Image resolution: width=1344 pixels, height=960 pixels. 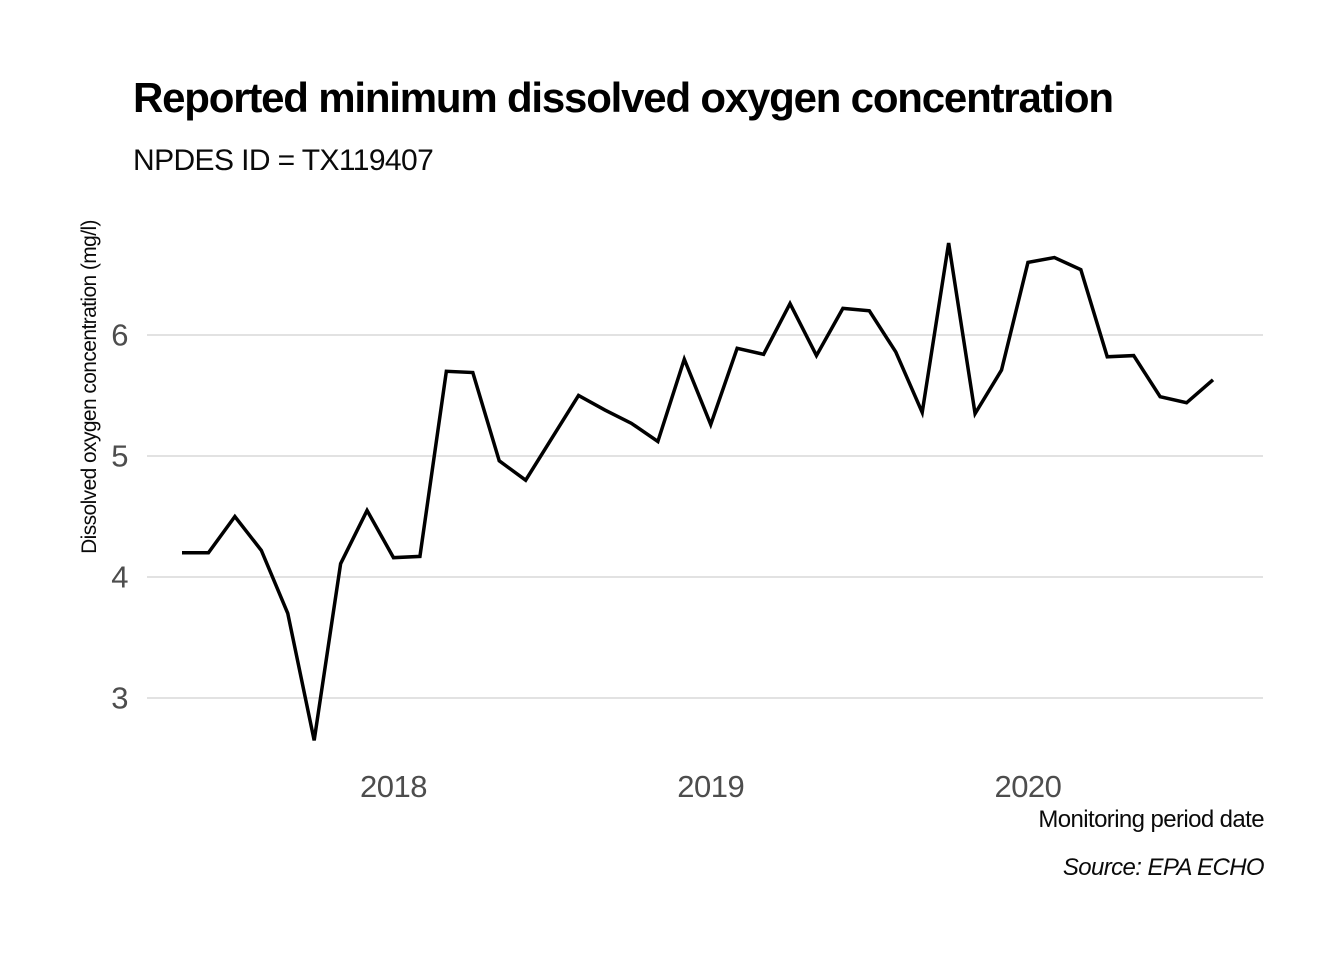 What do you see at coordinates (1151, 819) in the screenshot?
I see `x-axis-title: Monitoring period date` at bounding box center [1151, 819].